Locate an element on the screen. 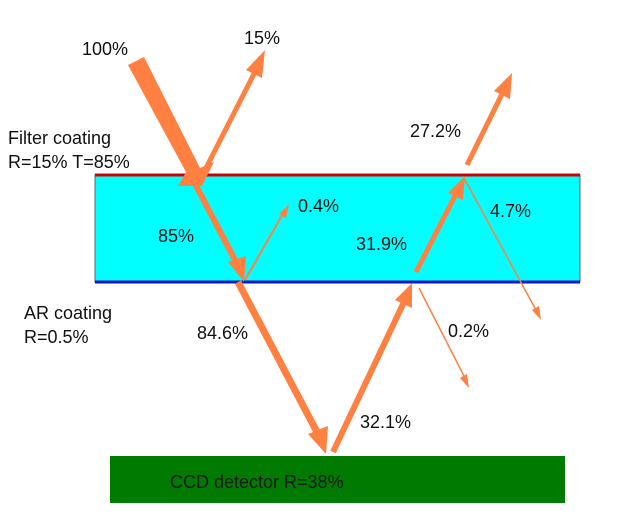  label-ar-r: R=0.5% is located at coordinates (56, 337).